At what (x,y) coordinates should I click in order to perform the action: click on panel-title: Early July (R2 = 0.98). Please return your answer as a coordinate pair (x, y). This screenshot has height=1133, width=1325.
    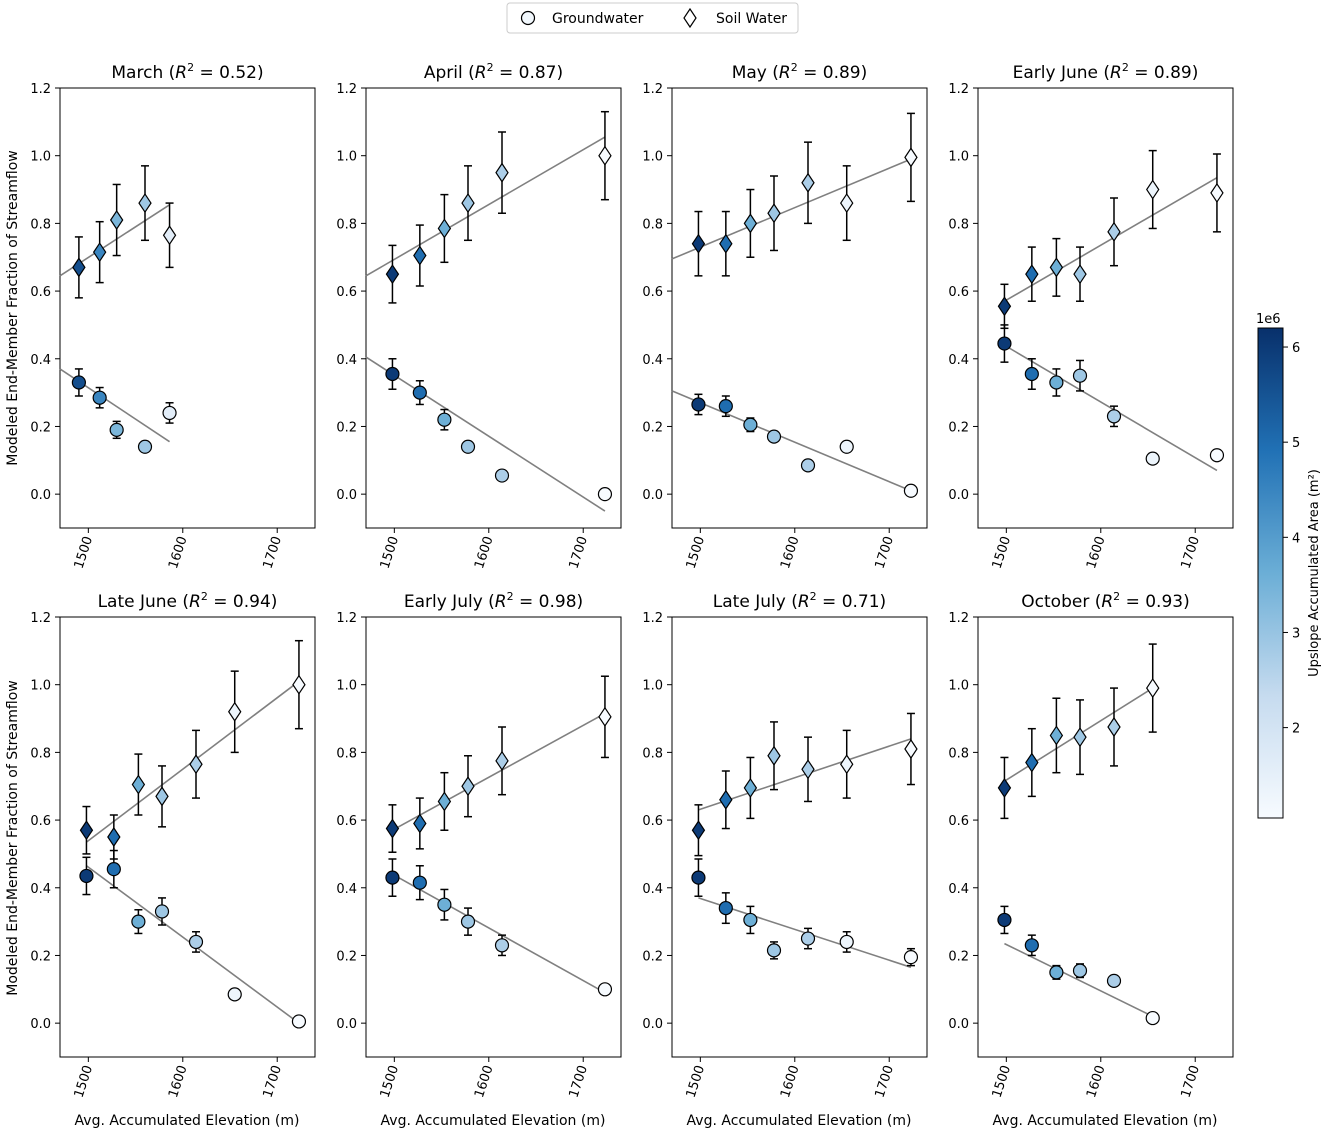
    Looking at the image, I should click on (493, 601).